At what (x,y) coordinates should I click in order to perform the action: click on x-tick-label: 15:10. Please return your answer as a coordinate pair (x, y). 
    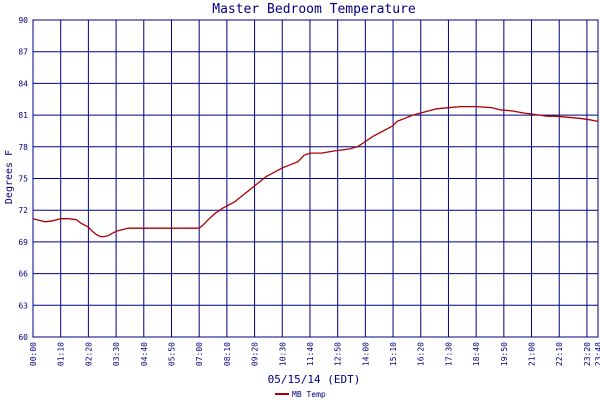
    Looking at the image, I should click on (393, 354).